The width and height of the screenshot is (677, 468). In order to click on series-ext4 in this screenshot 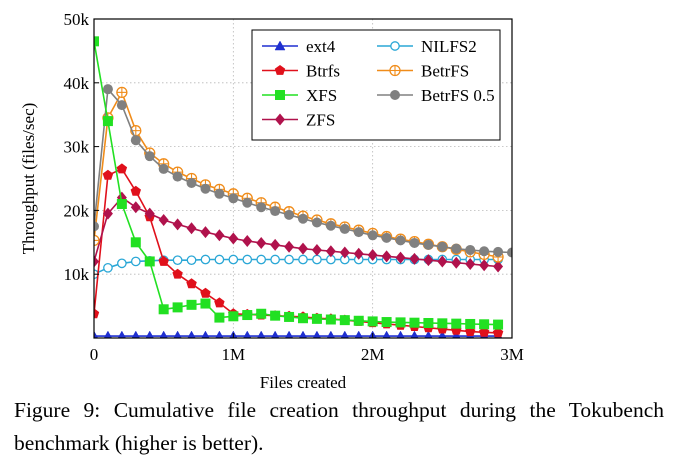, I will do `click(298, 334)`.